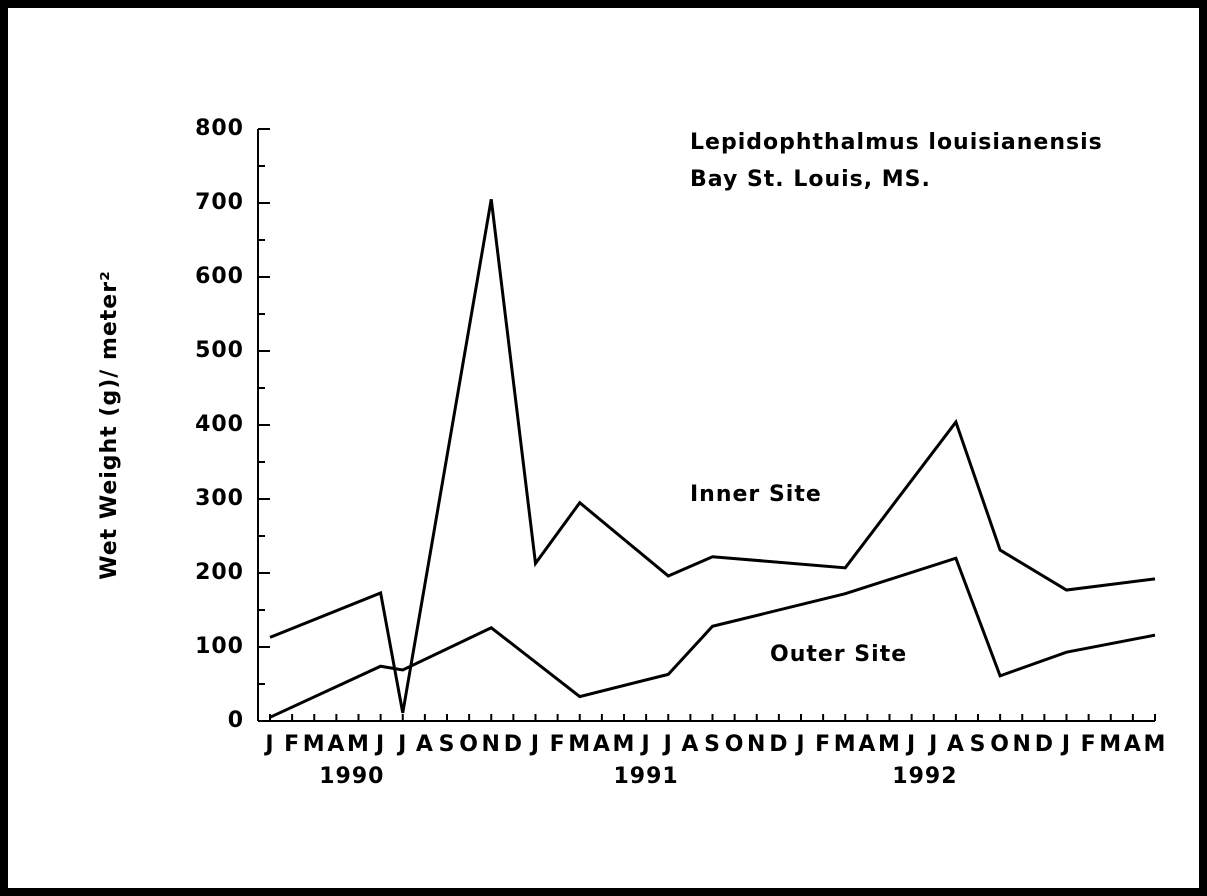 This screenshot has height=896, width=1207. I want to click on x-group-label: 1990, so click(351, 776).